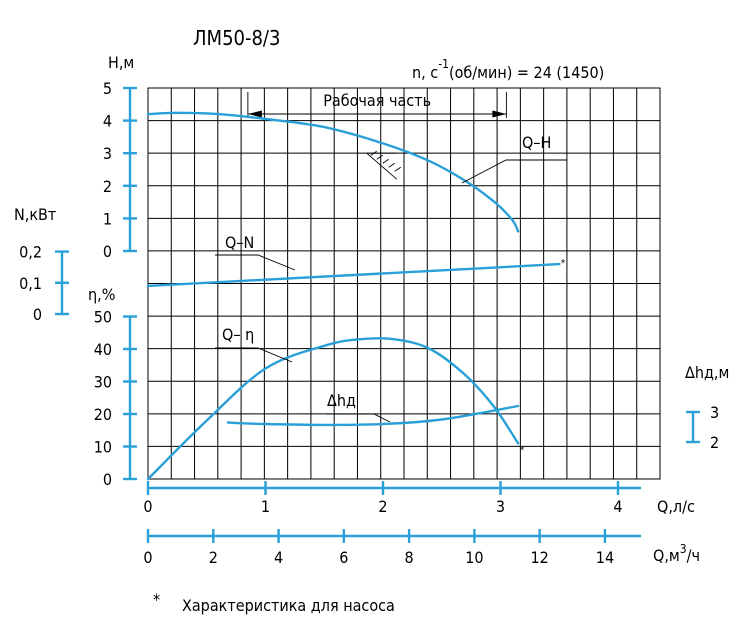 The image size is (742, 638). I want to click on eff-axis-tick-label: 10, so click(103, 447).